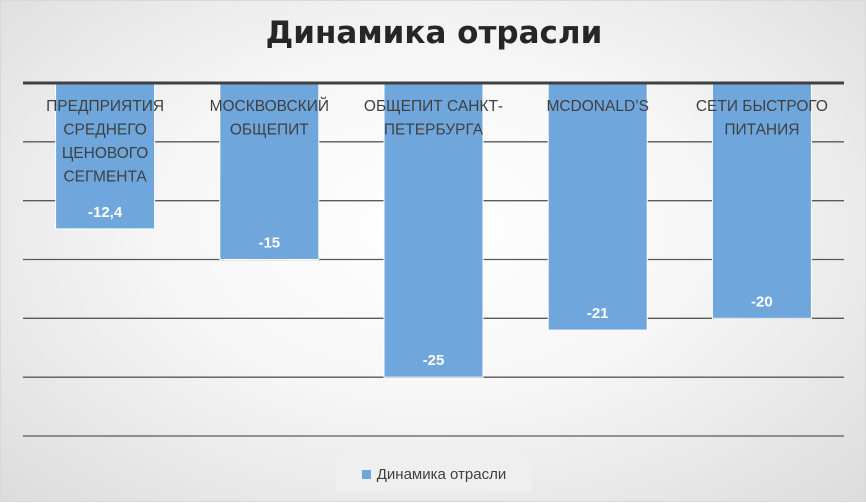 The image size is (866, 503). I want to click on category-label-line: ЦЕНОВОГО, so click(105, 153).